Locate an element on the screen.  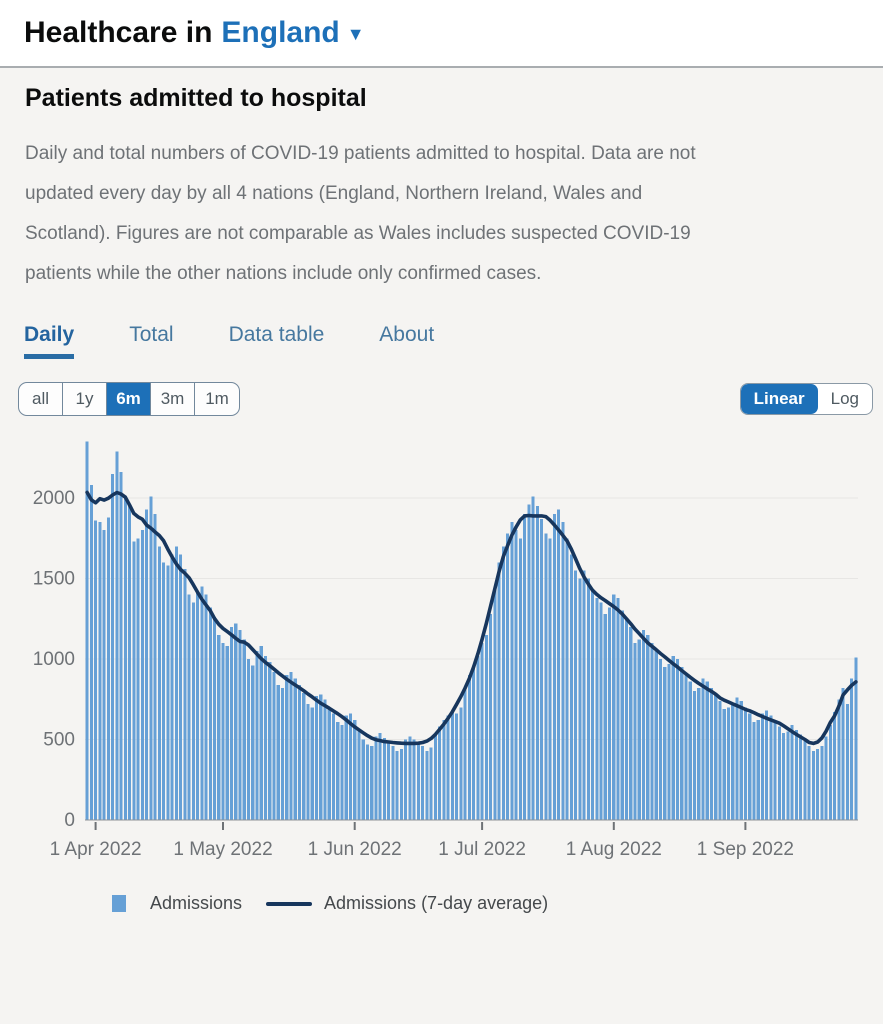
scale-button-log: Log is located at coordinates (844, 398).